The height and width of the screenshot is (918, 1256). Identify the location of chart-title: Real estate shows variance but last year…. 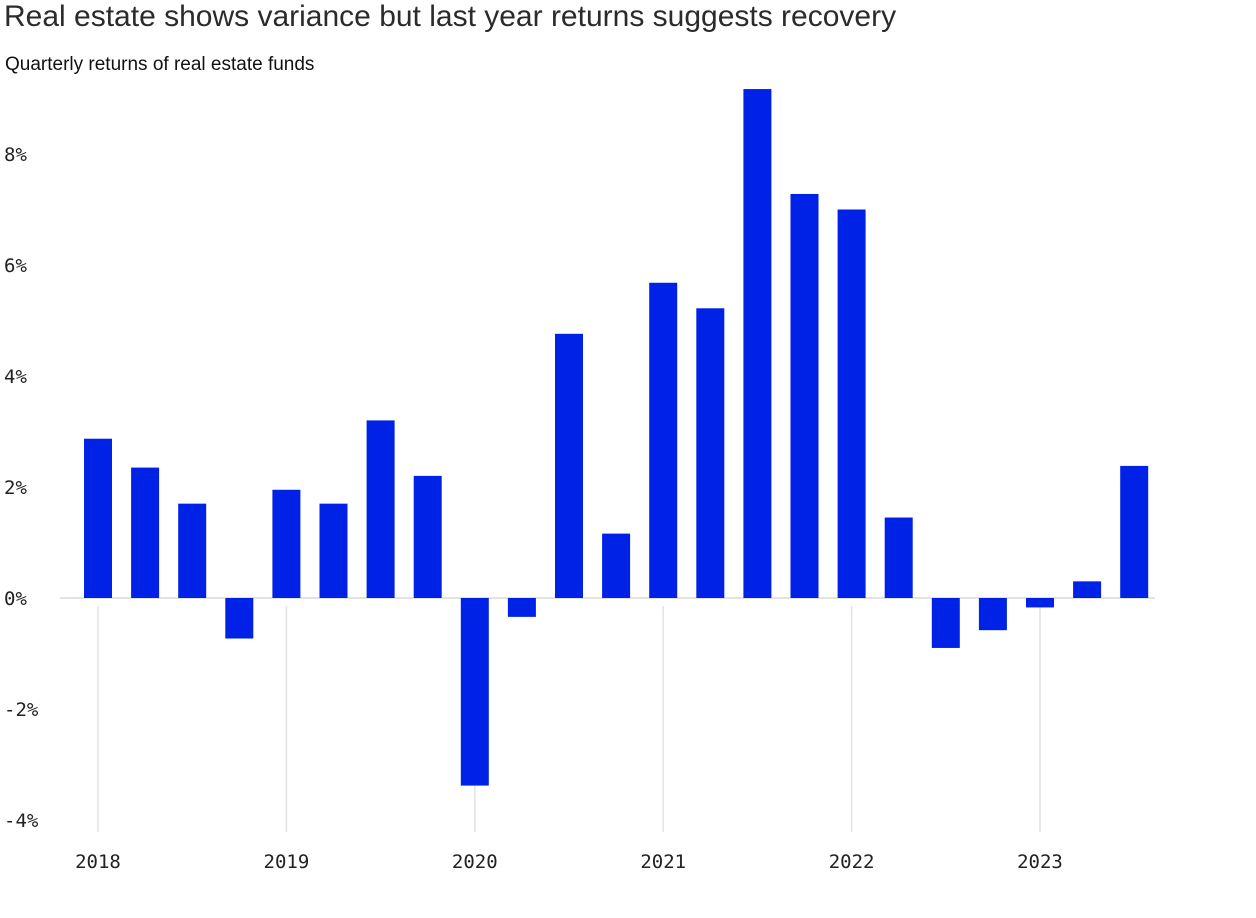
(450, 16).